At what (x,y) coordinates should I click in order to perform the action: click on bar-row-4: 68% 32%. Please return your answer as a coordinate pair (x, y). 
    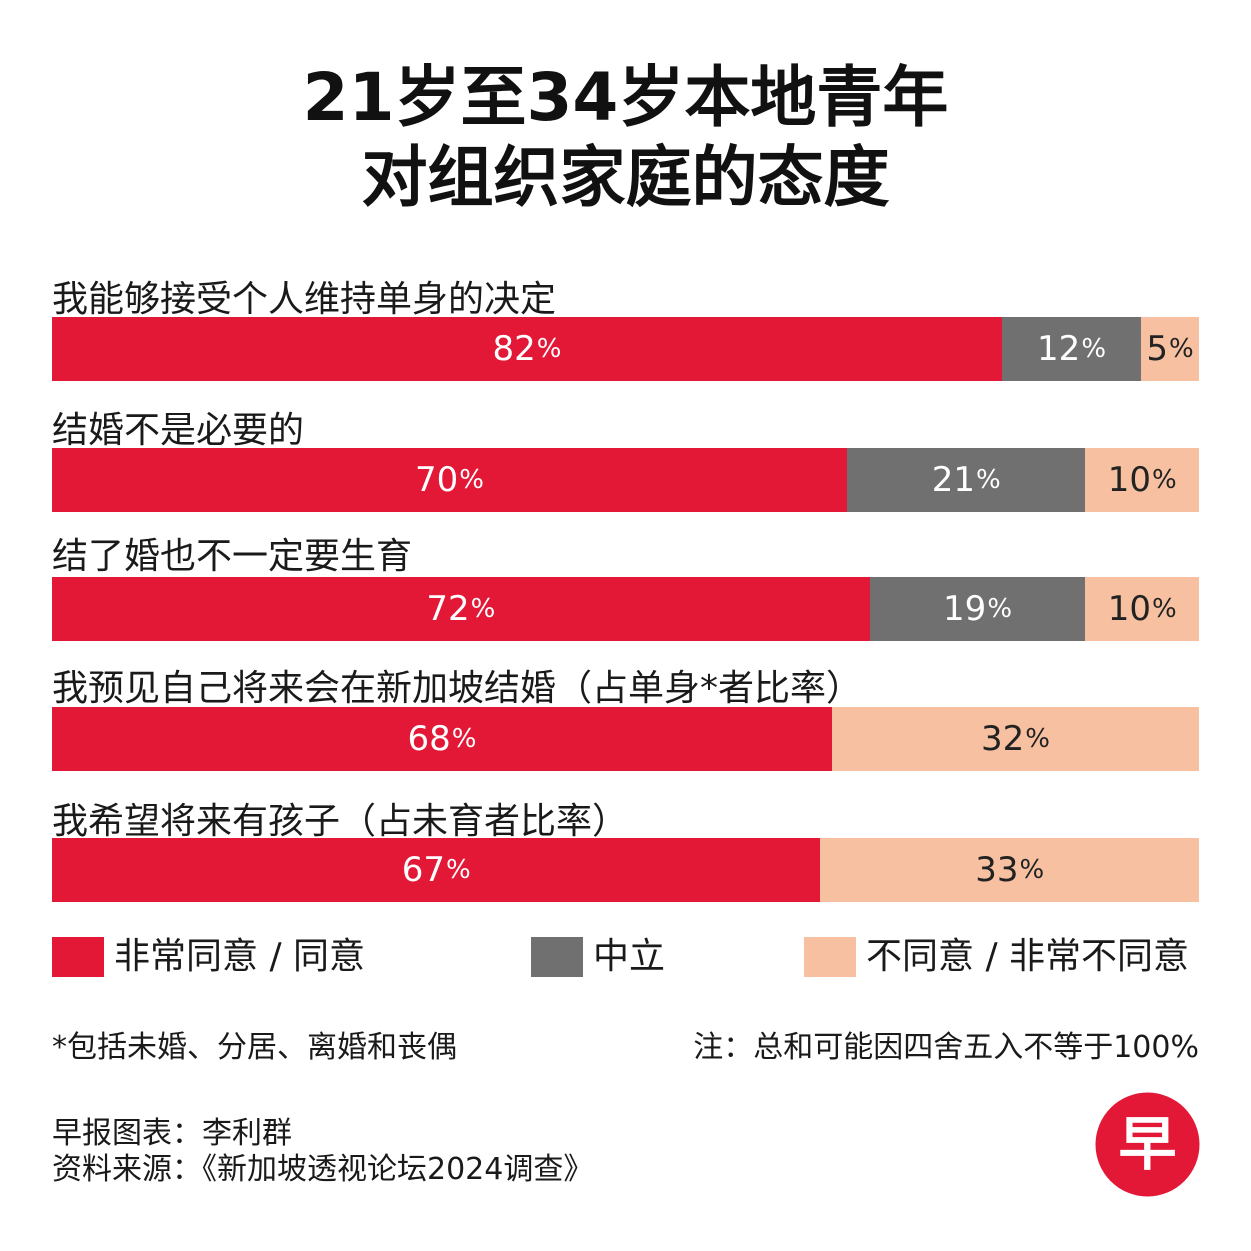
    Looking at the image, I should click on (625, 739).